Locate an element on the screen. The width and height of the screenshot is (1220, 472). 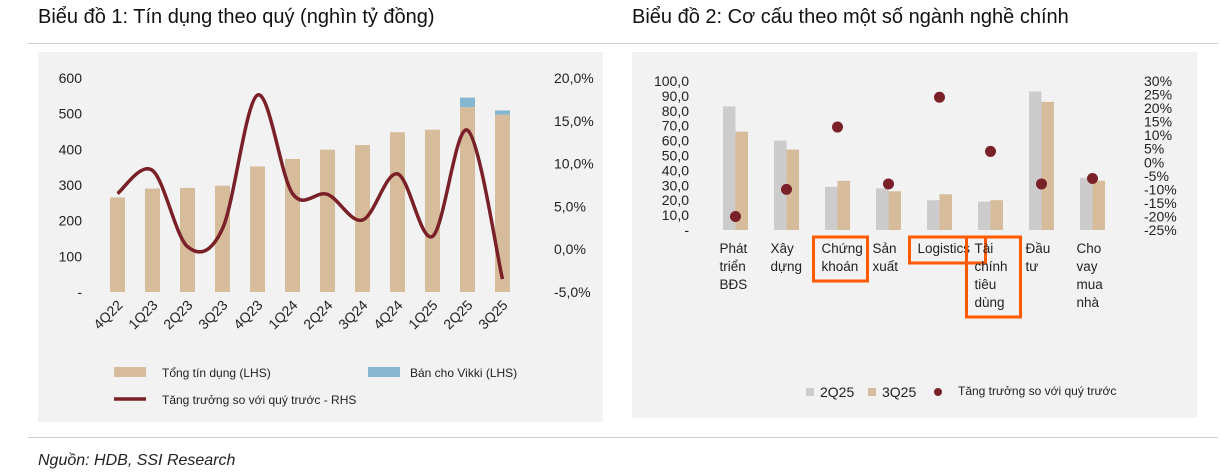
category-label: Cho is located at coordinates (1089, 248).